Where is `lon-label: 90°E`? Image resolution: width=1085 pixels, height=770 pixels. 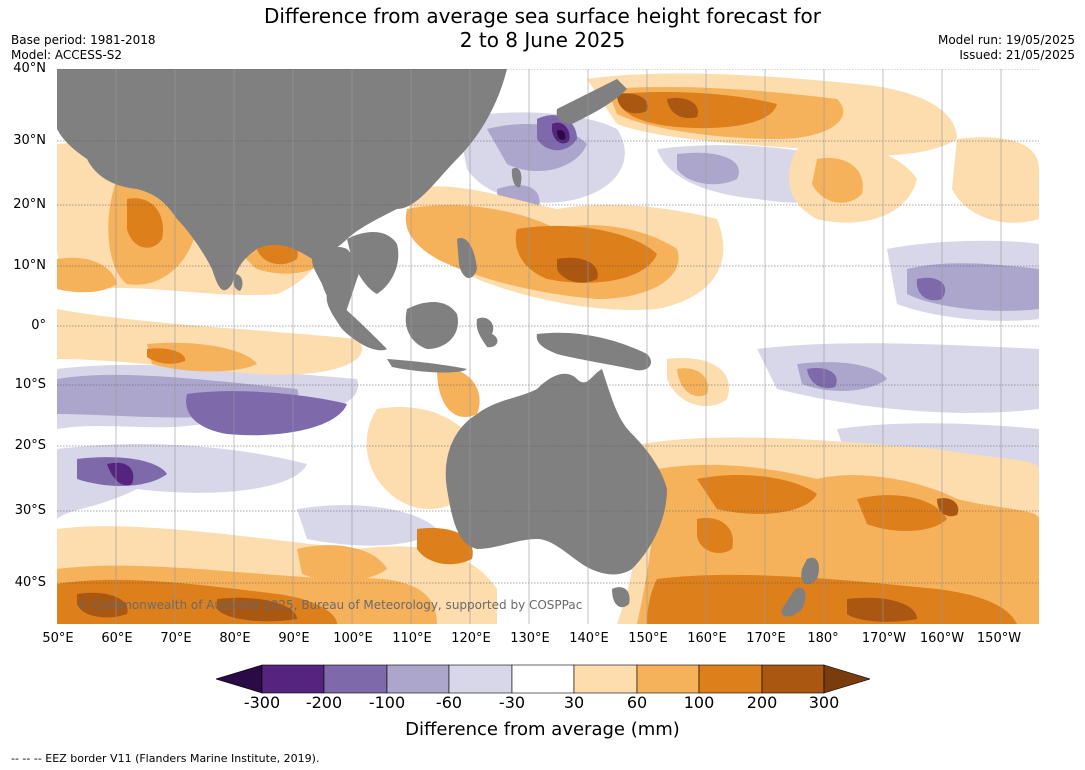 lon-label: 90°E is located at coordinates (294, 638).